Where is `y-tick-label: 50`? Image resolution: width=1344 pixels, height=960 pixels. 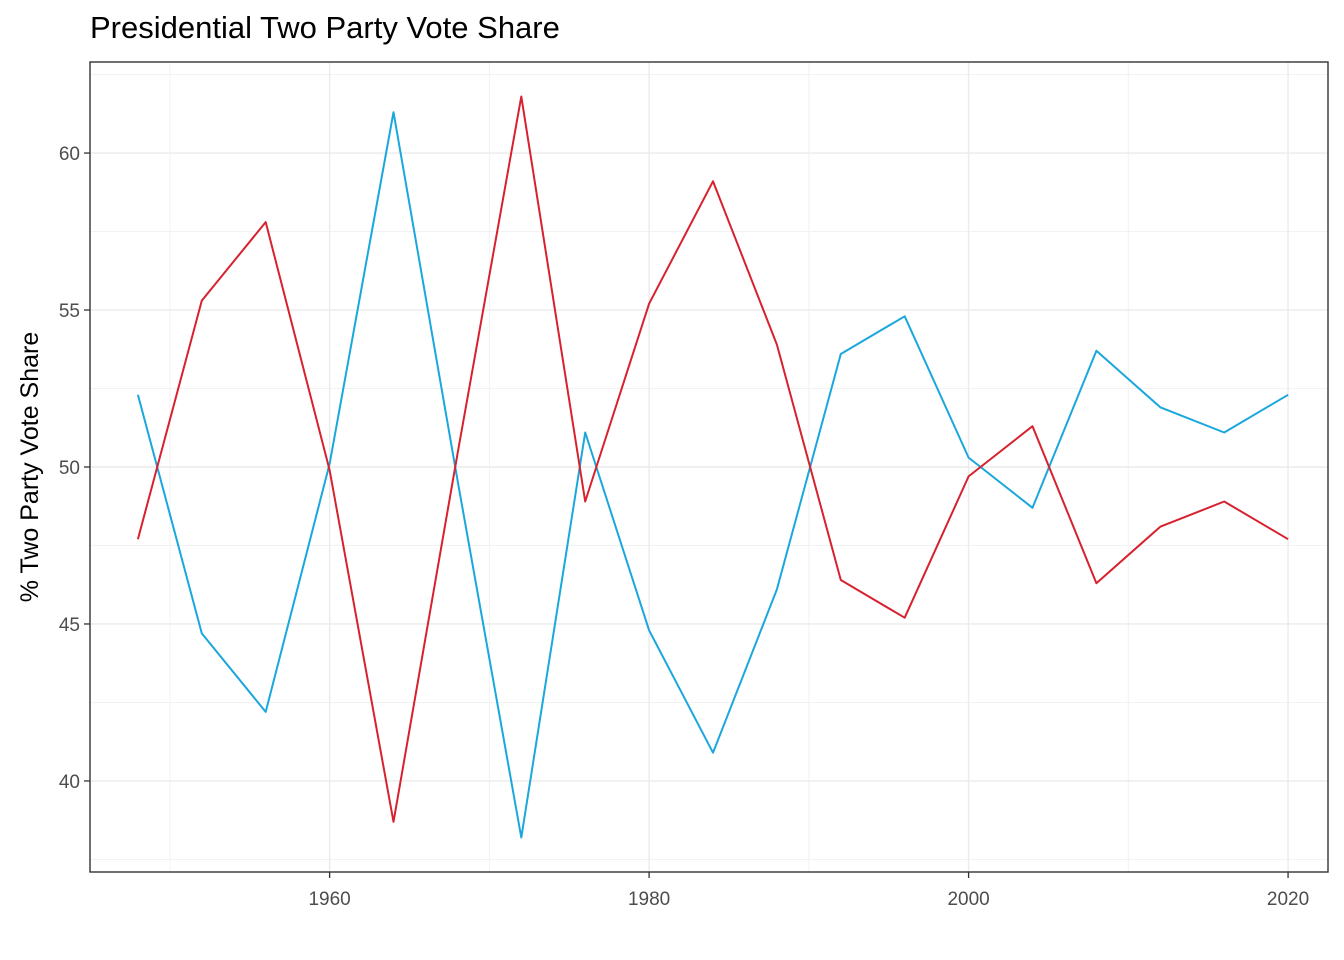 y-tick-label: 50 is located at coordinates (69, 468).